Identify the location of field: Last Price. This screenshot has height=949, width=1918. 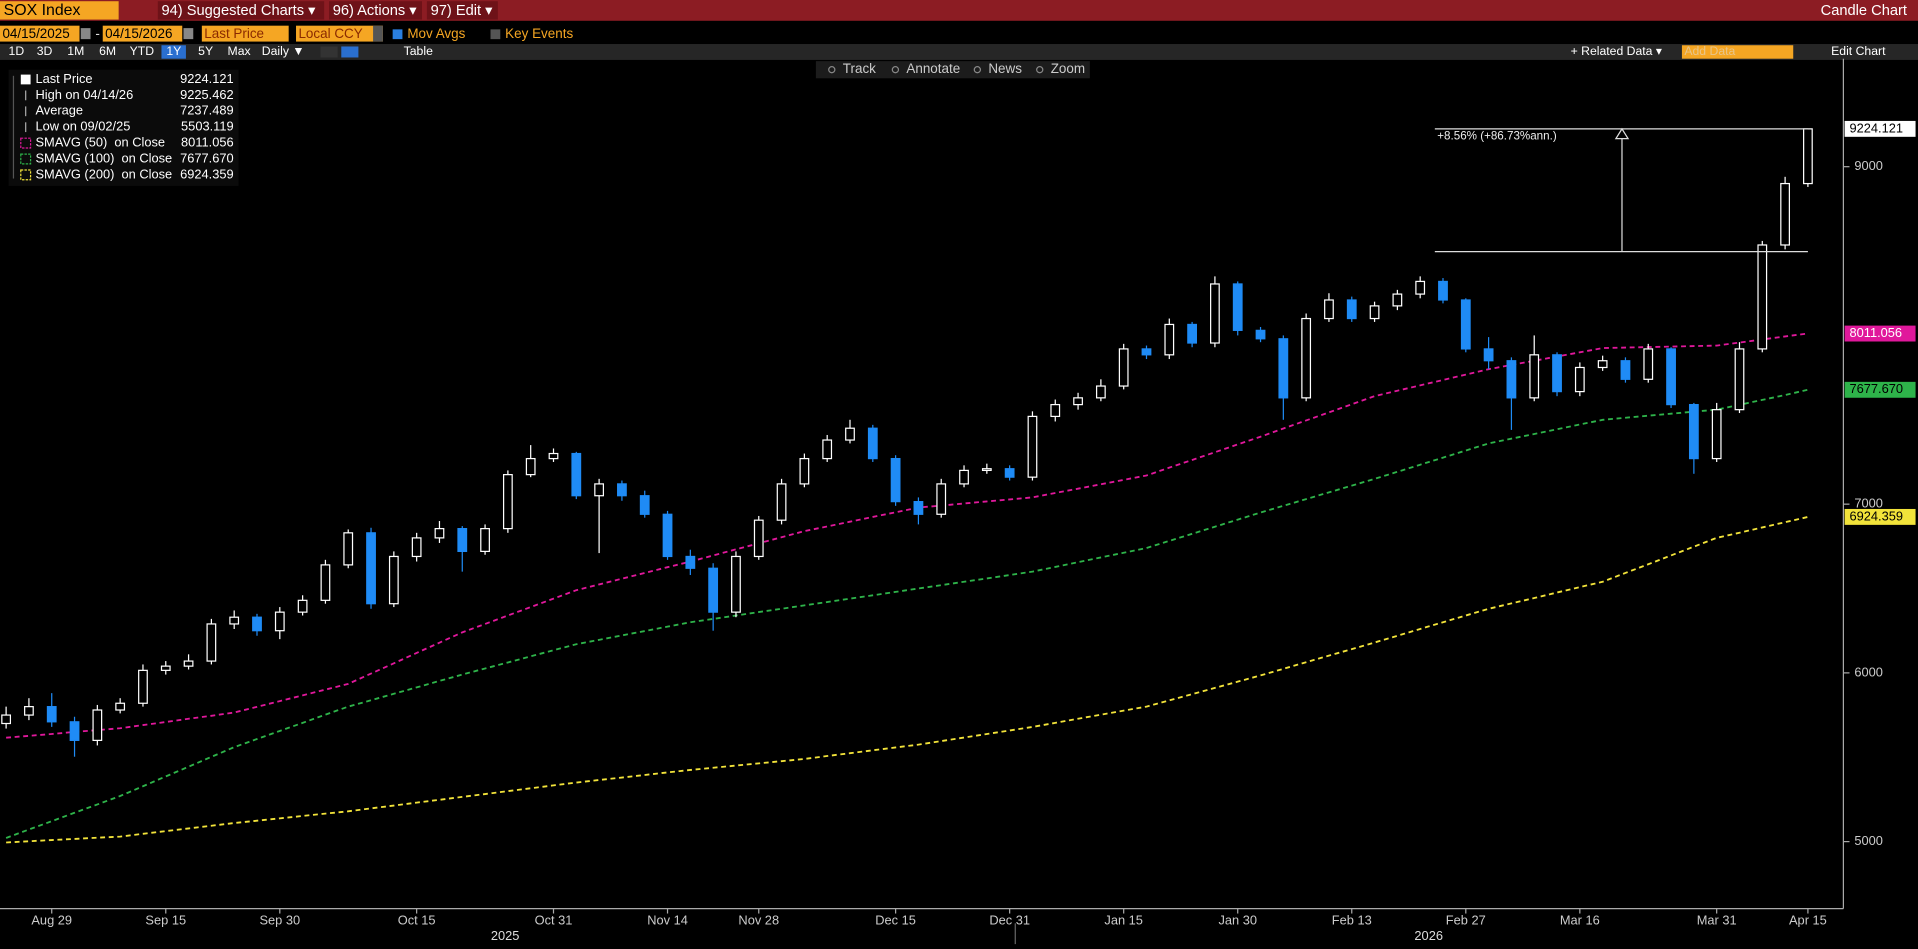
(234, 33).